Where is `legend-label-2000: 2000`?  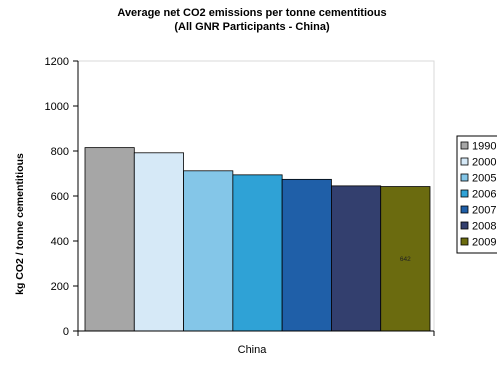 legend-label-2000: 2000 is located at coordinates (484, 163).